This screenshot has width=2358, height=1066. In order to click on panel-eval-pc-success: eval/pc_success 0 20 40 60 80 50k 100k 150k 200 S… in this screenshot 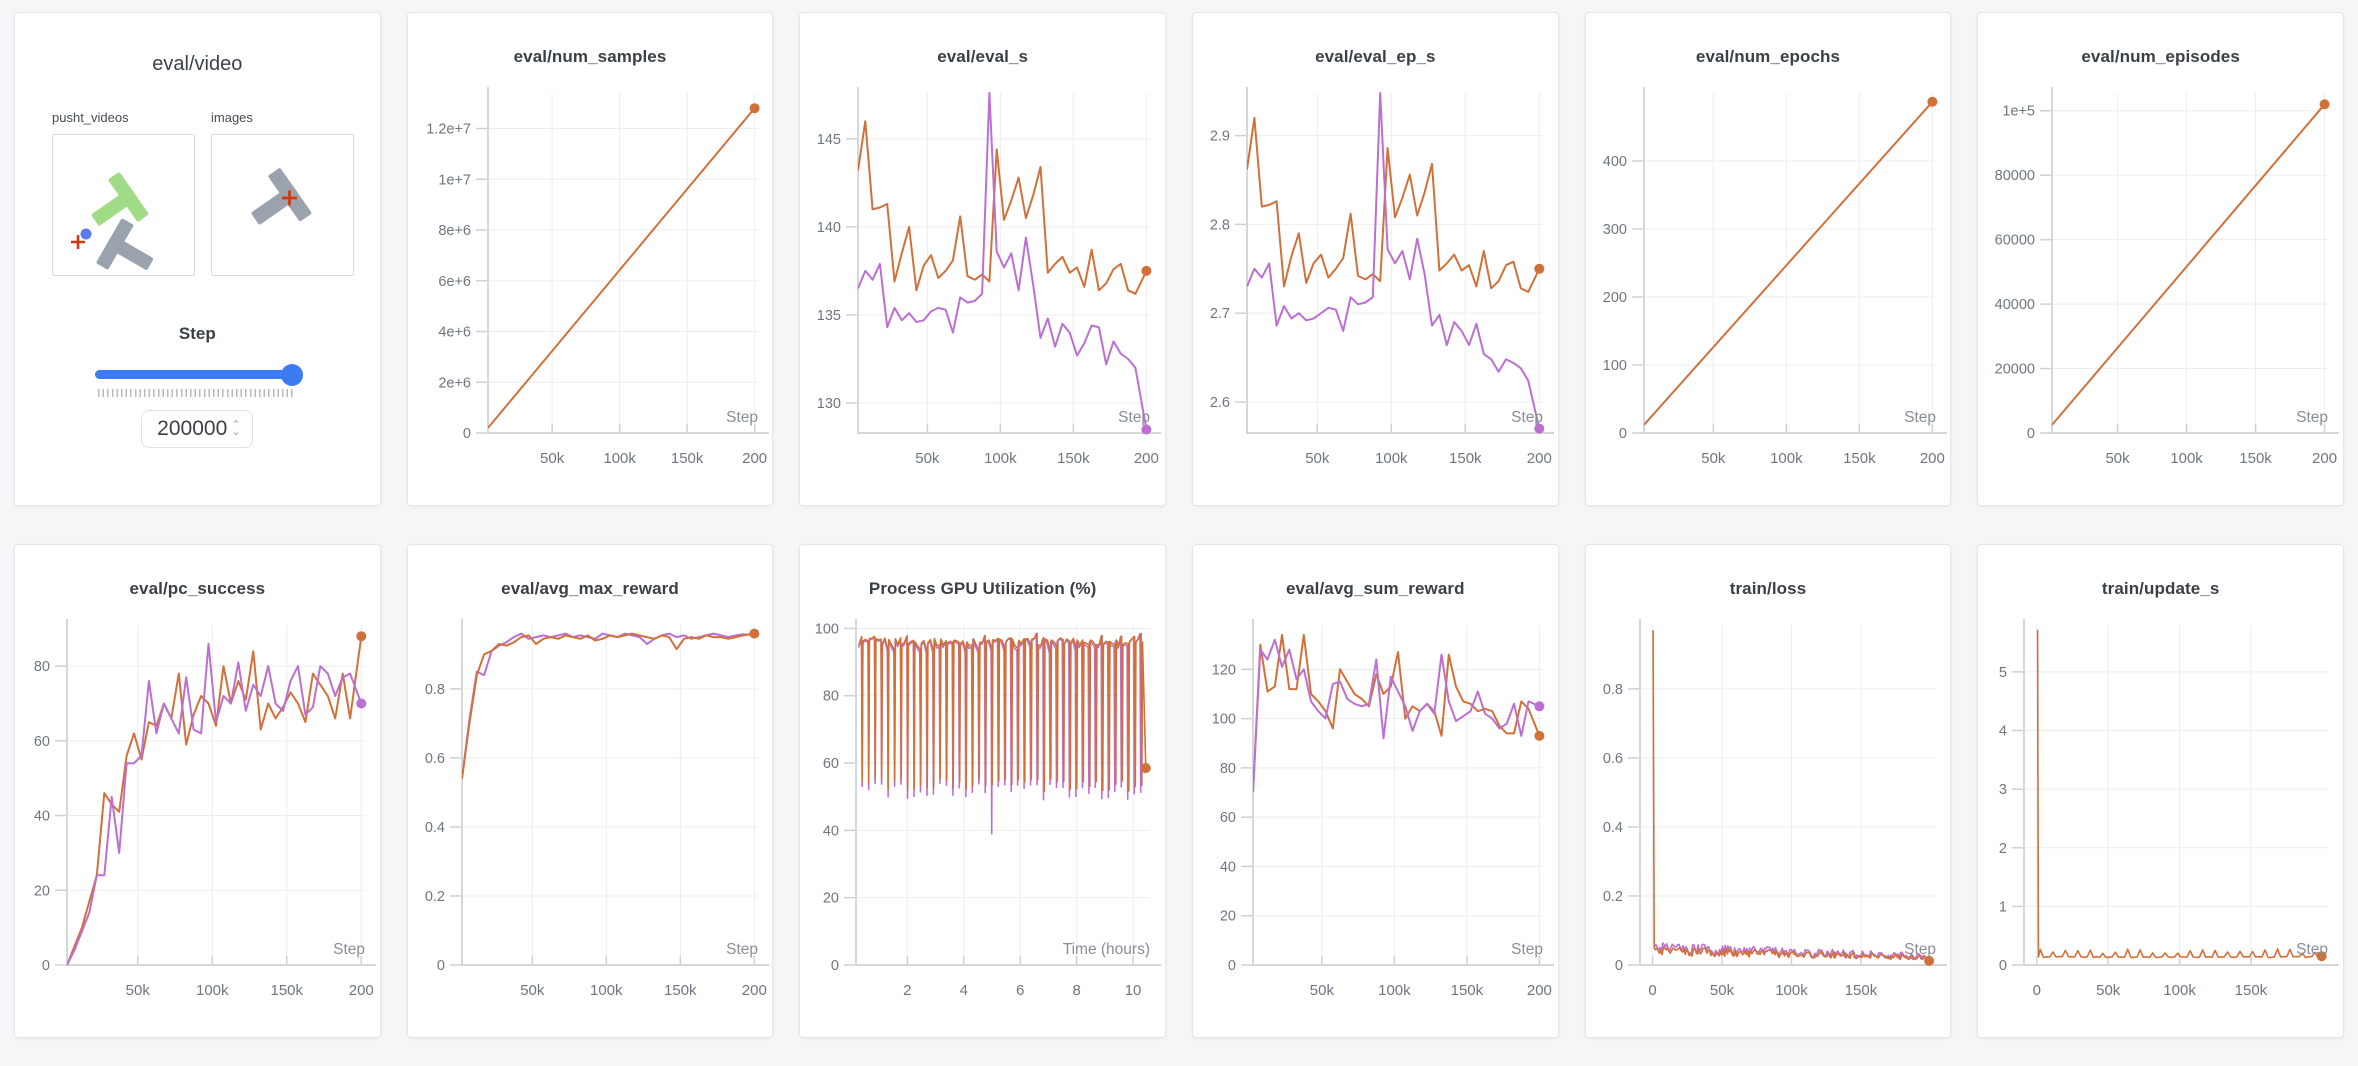, I will do `click(197, 791)`.